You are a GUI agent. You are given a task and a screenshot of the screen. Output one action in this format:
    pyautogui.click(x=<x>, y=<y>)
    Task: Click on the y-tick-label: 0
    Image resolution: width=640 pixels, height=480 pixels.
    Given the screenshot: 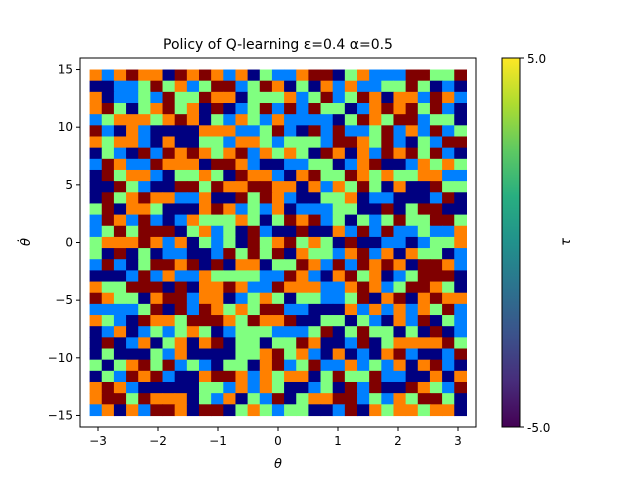 What is the action you would take?
    pyautogui.click(x=69, y=243)
    